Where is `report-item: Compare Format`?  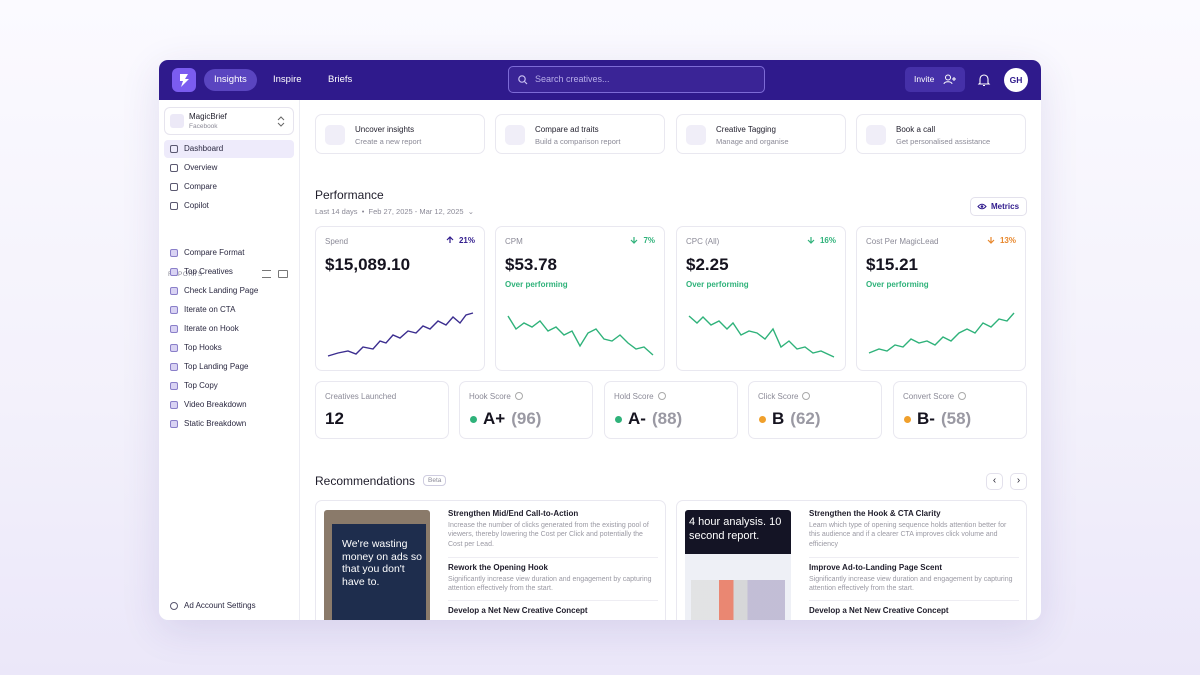
report-item: Compare Format is located at coordinates (229, 253).